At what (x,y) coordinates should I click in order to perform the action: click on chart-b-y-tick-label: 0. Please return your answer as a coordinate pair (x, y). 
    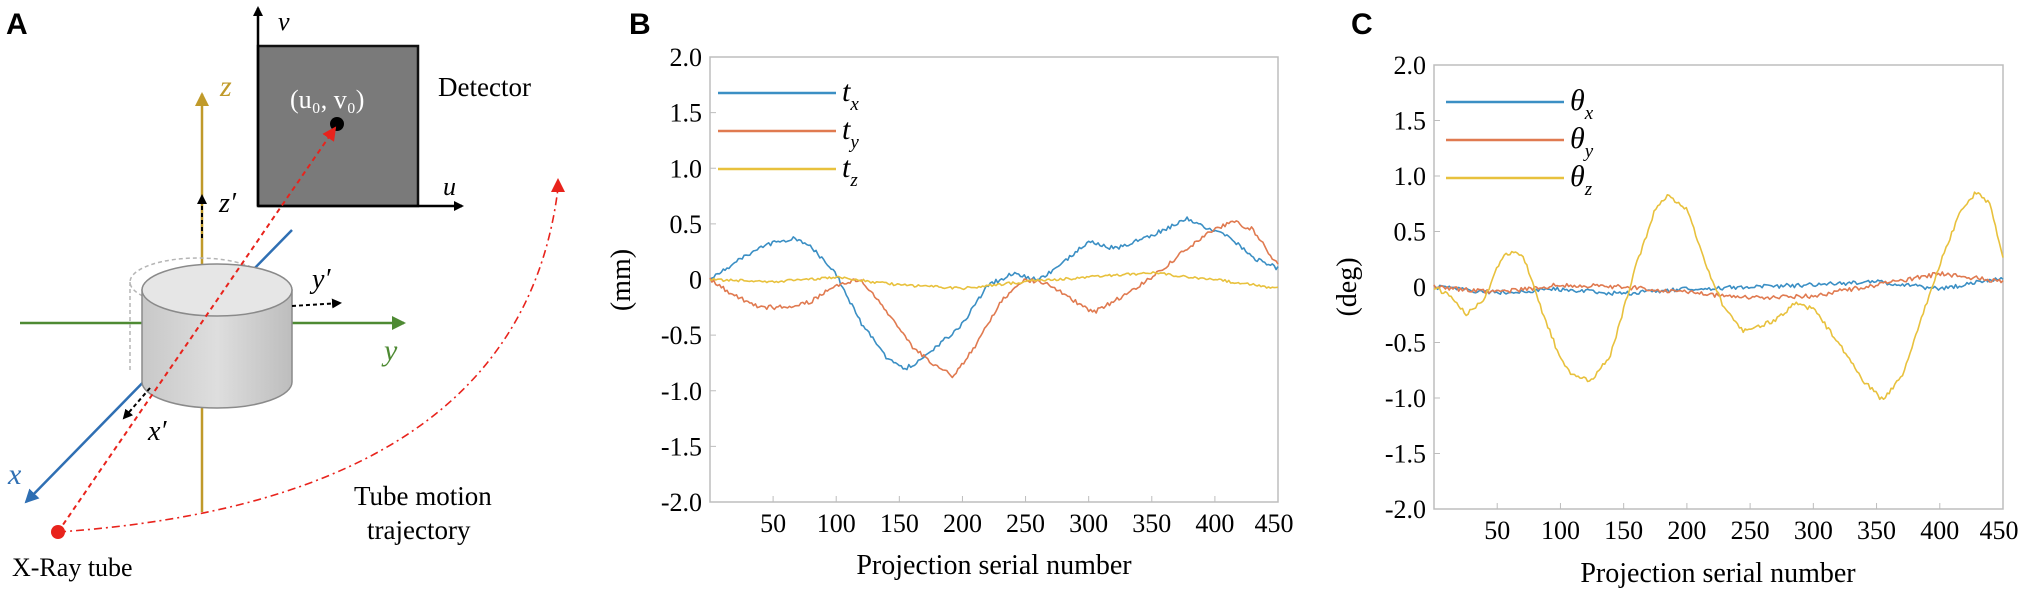
    Looking at the image, I should click on (695, 280).